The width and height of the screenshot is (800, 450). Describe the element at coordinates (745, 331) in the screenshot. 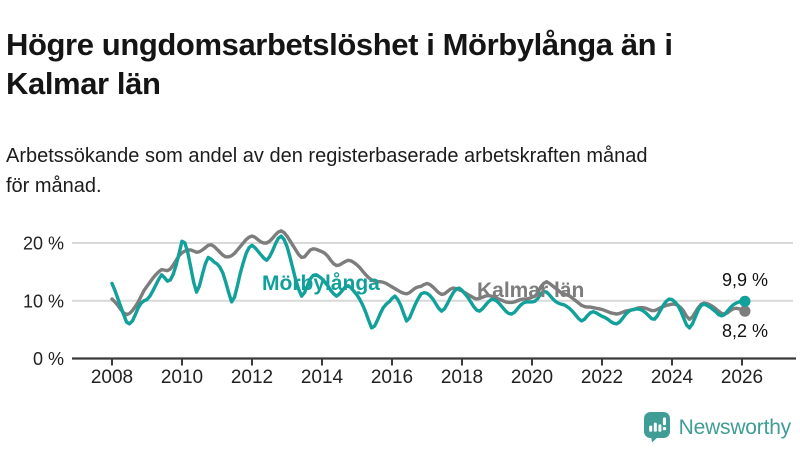

I see `end-value-label-kalmar-l-n: 8,2 %` at that location.